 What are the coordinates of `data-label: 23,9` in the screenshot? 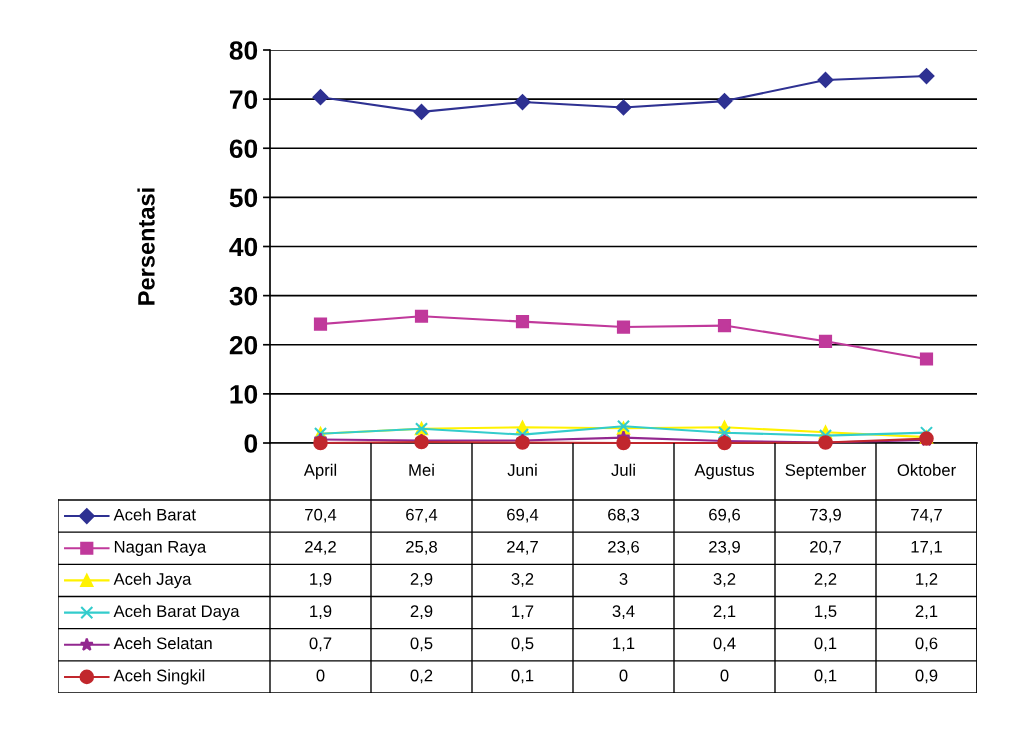 It's located at (724, 547).